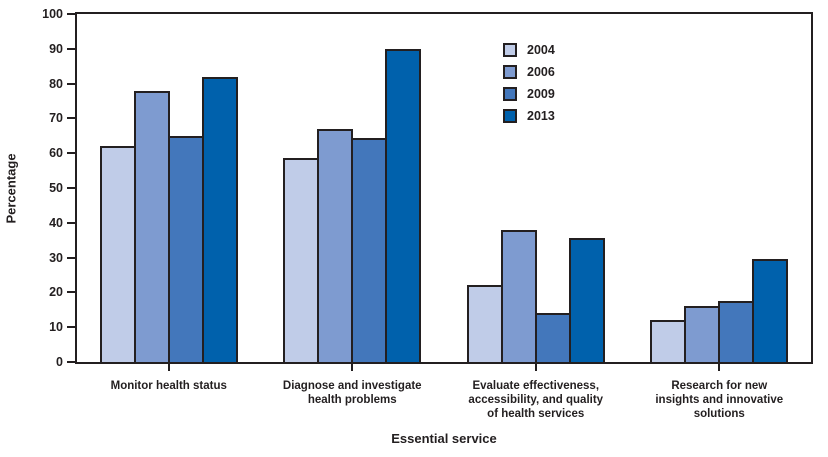 Image resolution: width=828 pixels, height=457 pixels. Describe the element at coordinates (719, 414) in the screenshot. I see `category-label-line: solutions` at that location.